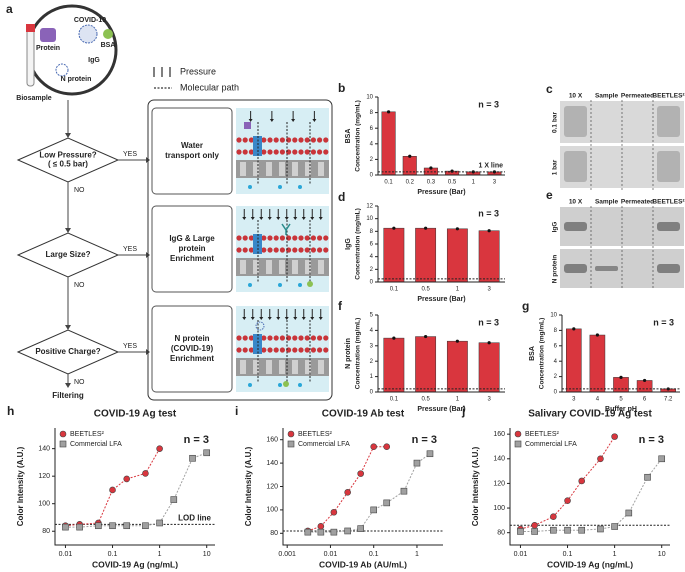 Image resolution: width=685 pixels, height=572 pixels. What do you see at coordinates (88, 34) in the screenshot?
I see `virus-icon` at bounding box center [88, 34].